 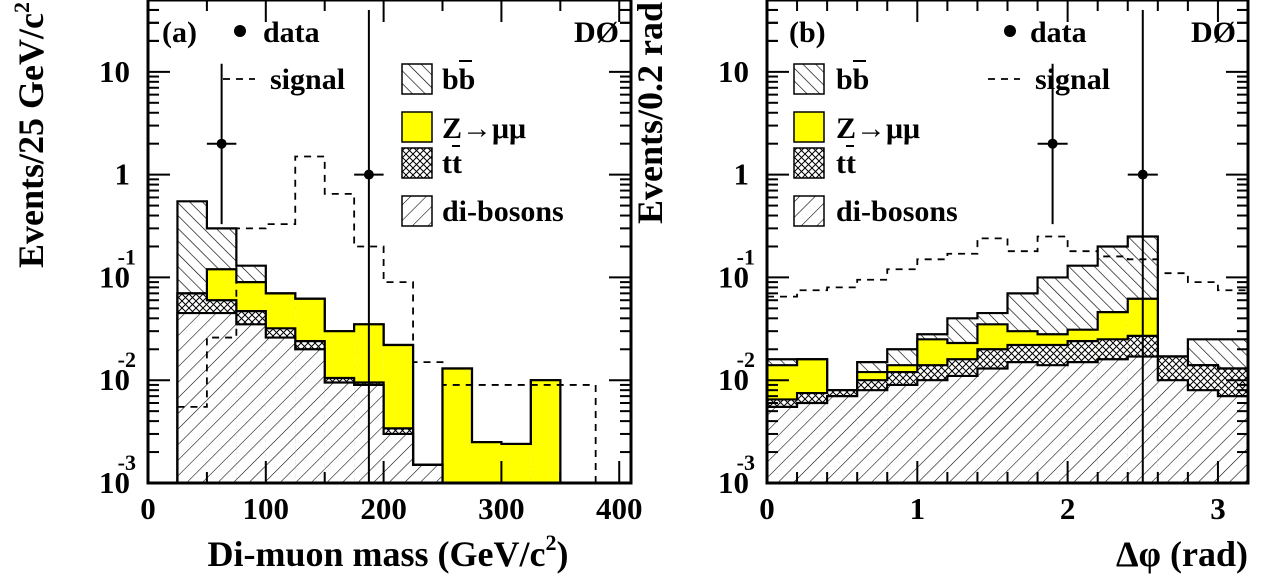 What do you see at coordinates (619, 508) in the screenshot?
I see `x-tick-label: 400` at bounding box center [619, 508].